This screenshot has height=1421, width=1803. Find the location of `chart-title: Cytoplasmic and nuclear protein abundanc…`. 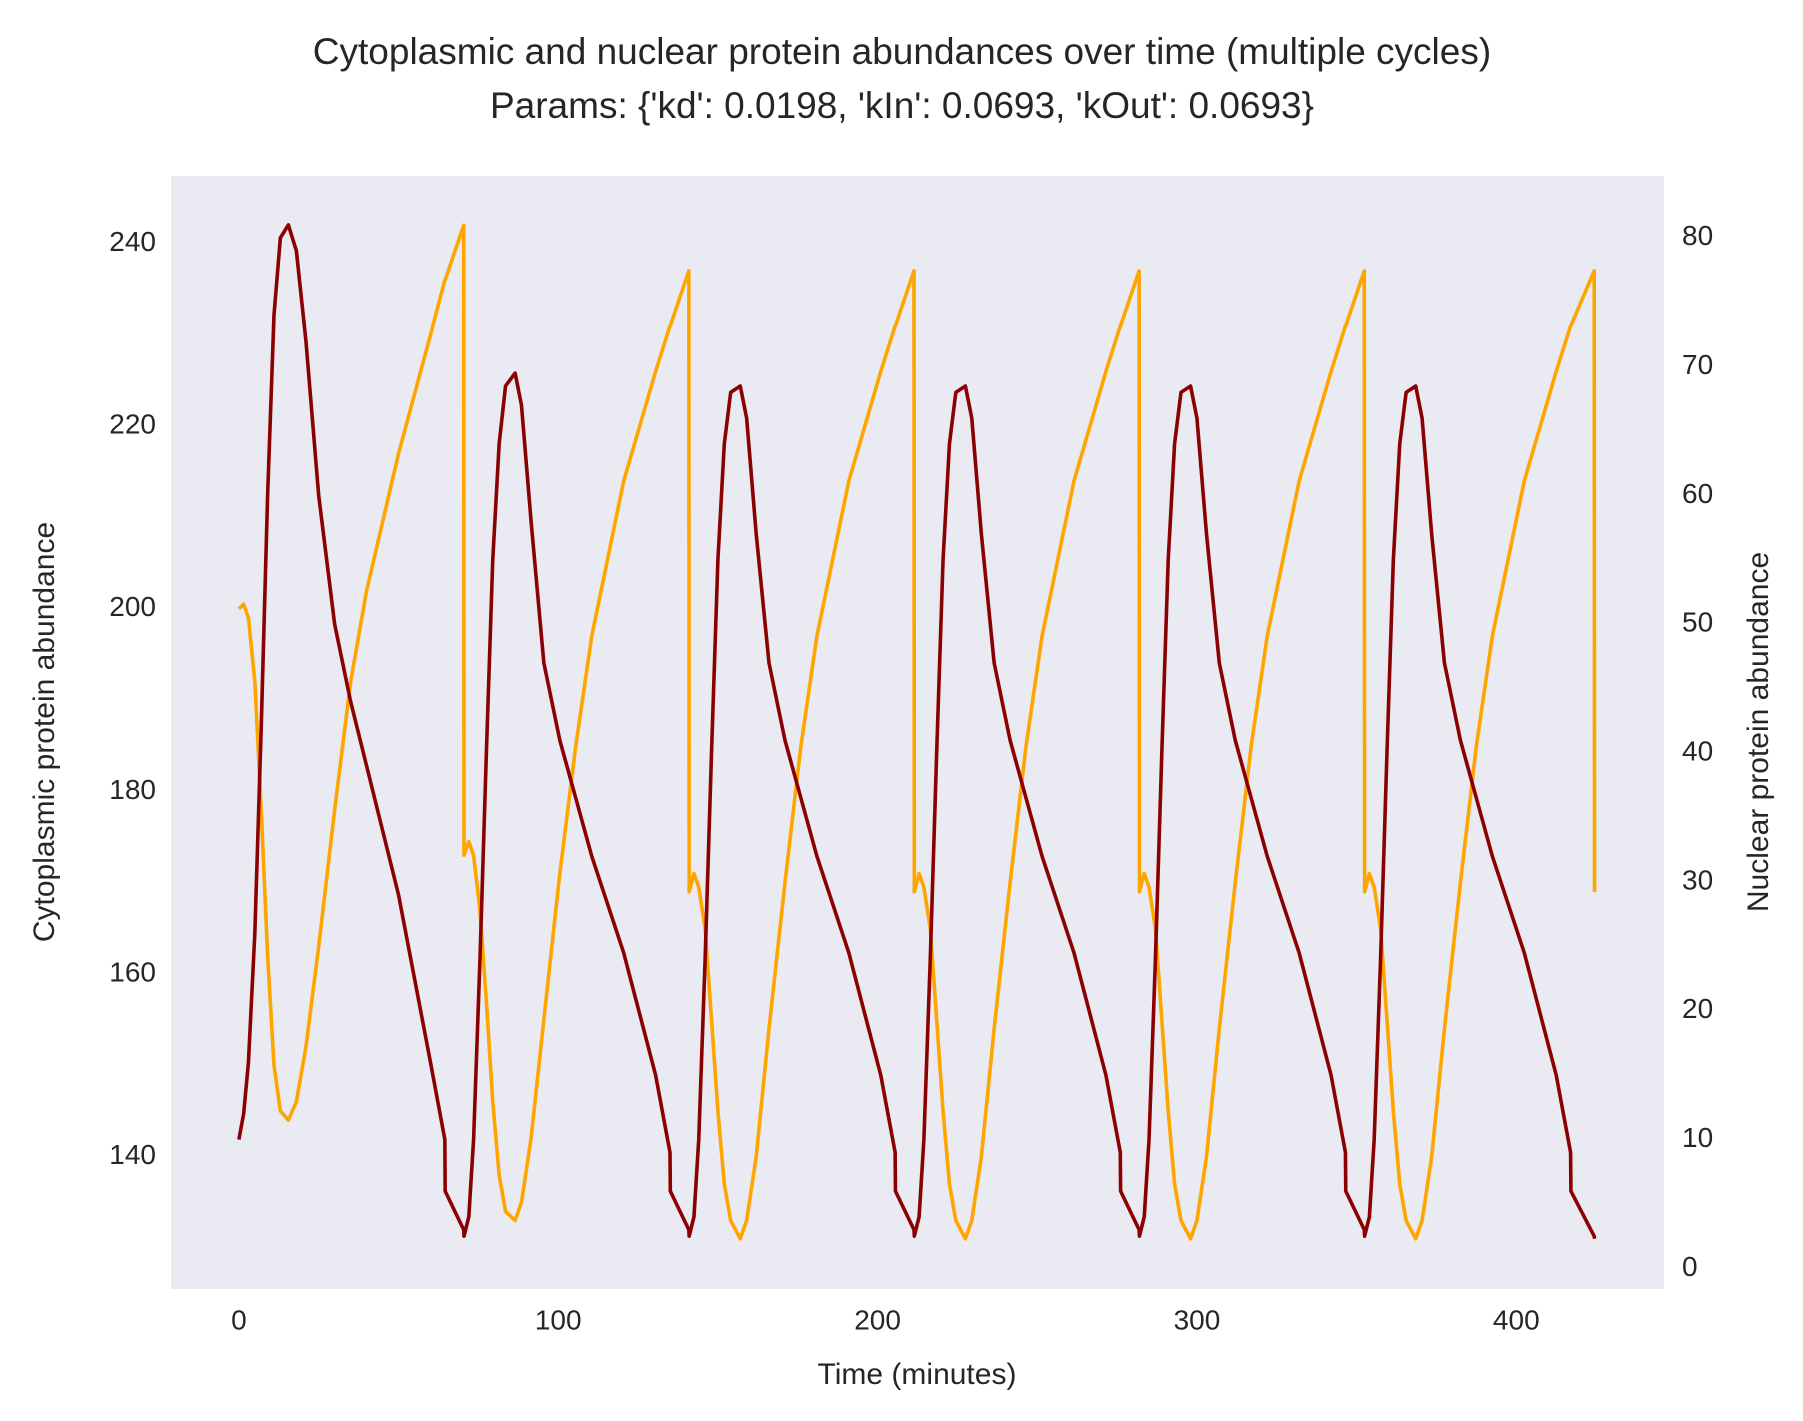

chart-title: Cytoplasmic and nuclear protein abundanc… is located at coordinates (902, 51).